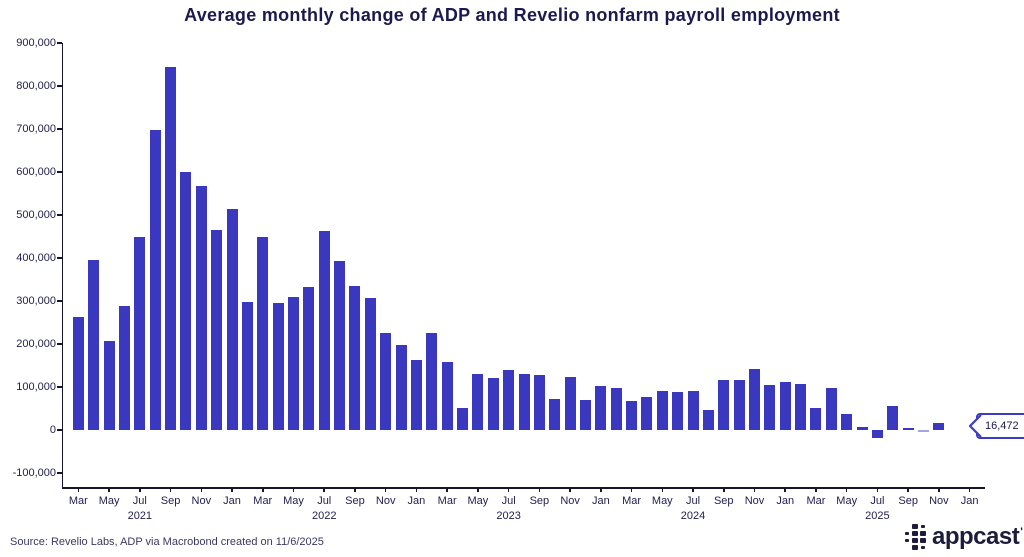 The width and height of the screenshot is (1024, 557). Describe the element at coordinates (693, 516) in the screenshot. I see `year-label: 2024` at that location.